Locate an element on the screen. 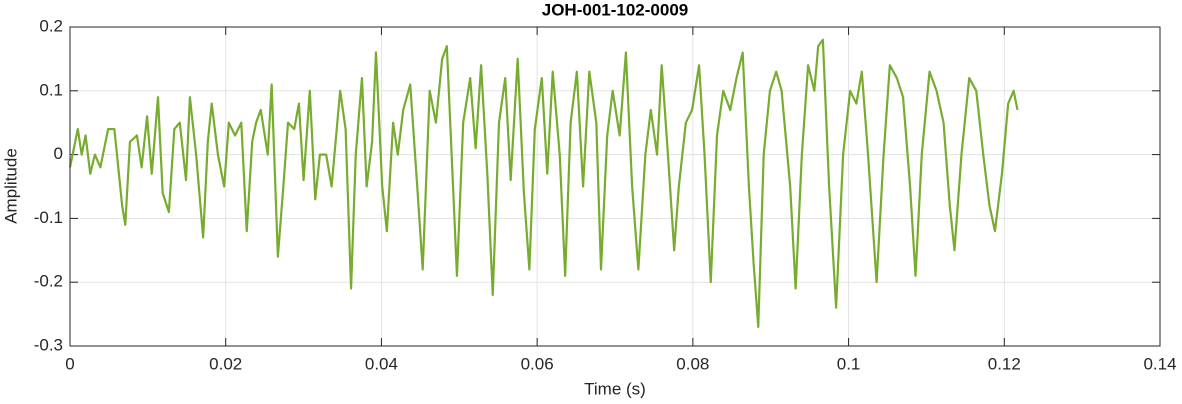 The height and width of the screenshot is (404, 1182). x-tick-label: 0.14 is located at coordinates (1159, 363).